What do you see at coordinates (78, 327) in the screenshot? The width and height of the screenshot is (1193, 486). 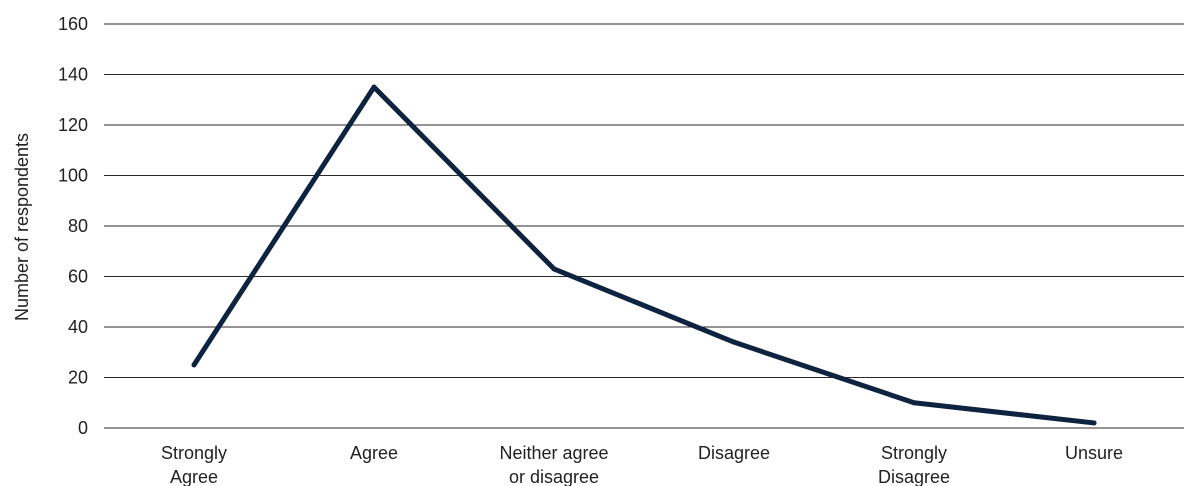 I see `y-tick-label: 40` at bounding box center [78, 327].